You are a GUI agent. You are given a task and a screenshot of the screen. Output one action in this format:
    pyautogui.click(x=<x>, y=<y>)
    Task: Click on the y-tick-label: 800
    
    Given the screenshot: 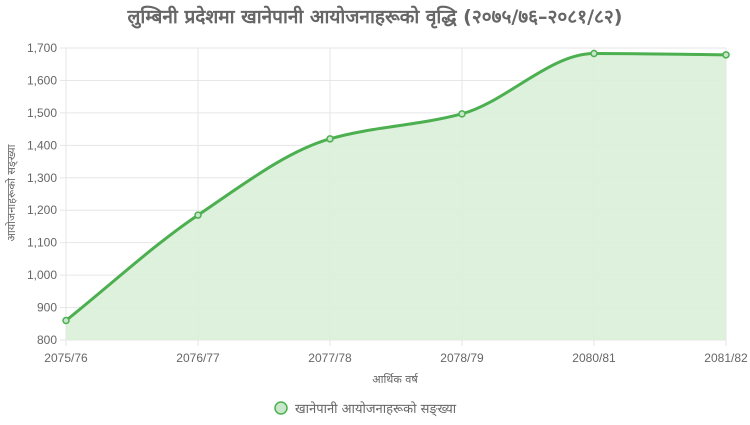 What is the action you would take?
    pyautogui.click(x=47, y=340)
    